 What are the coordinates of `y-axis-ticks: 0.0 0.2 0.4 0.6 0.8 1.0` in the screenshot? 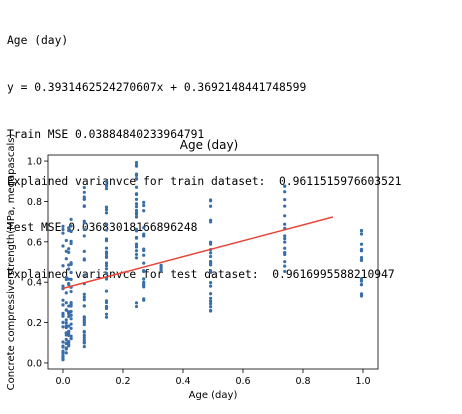 It's located at (37, 263).